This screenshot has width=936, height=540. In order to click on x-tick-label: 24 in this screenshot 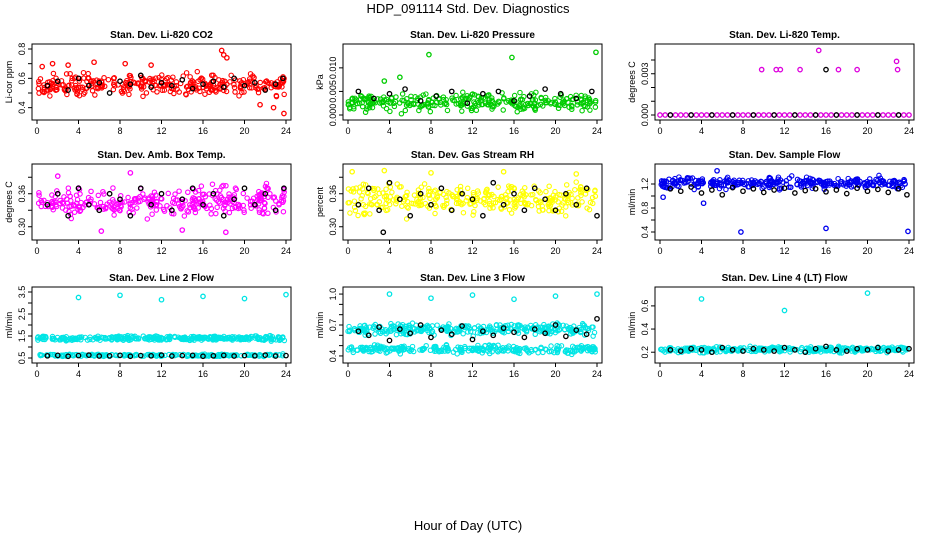, I will do `click(909, 131)`.